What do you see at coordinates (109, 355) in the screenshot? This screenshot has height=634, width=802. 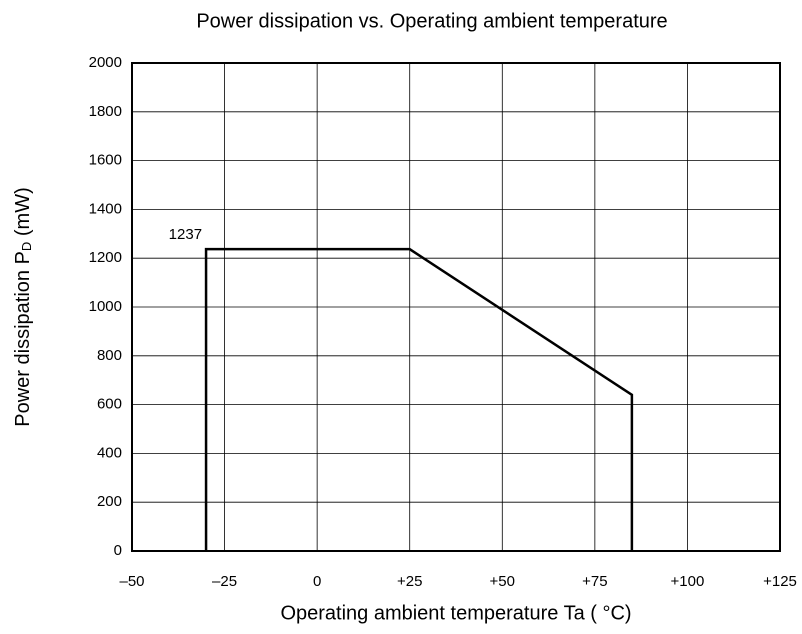 I see `y-tick-label: 800` at bounding box center [109, 355].